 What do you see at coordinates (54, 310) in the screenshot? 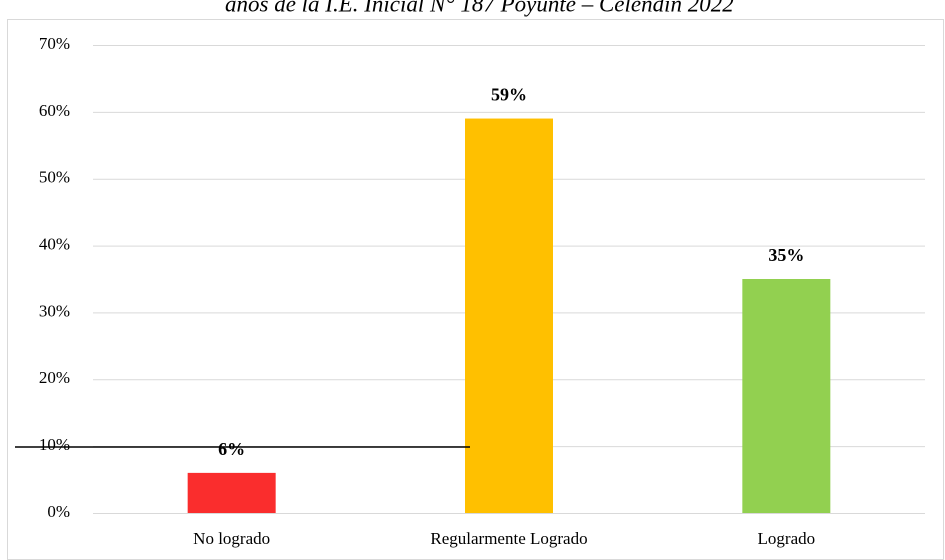
I see `y-tick-label: 30%` at bounding box center [54, 310].